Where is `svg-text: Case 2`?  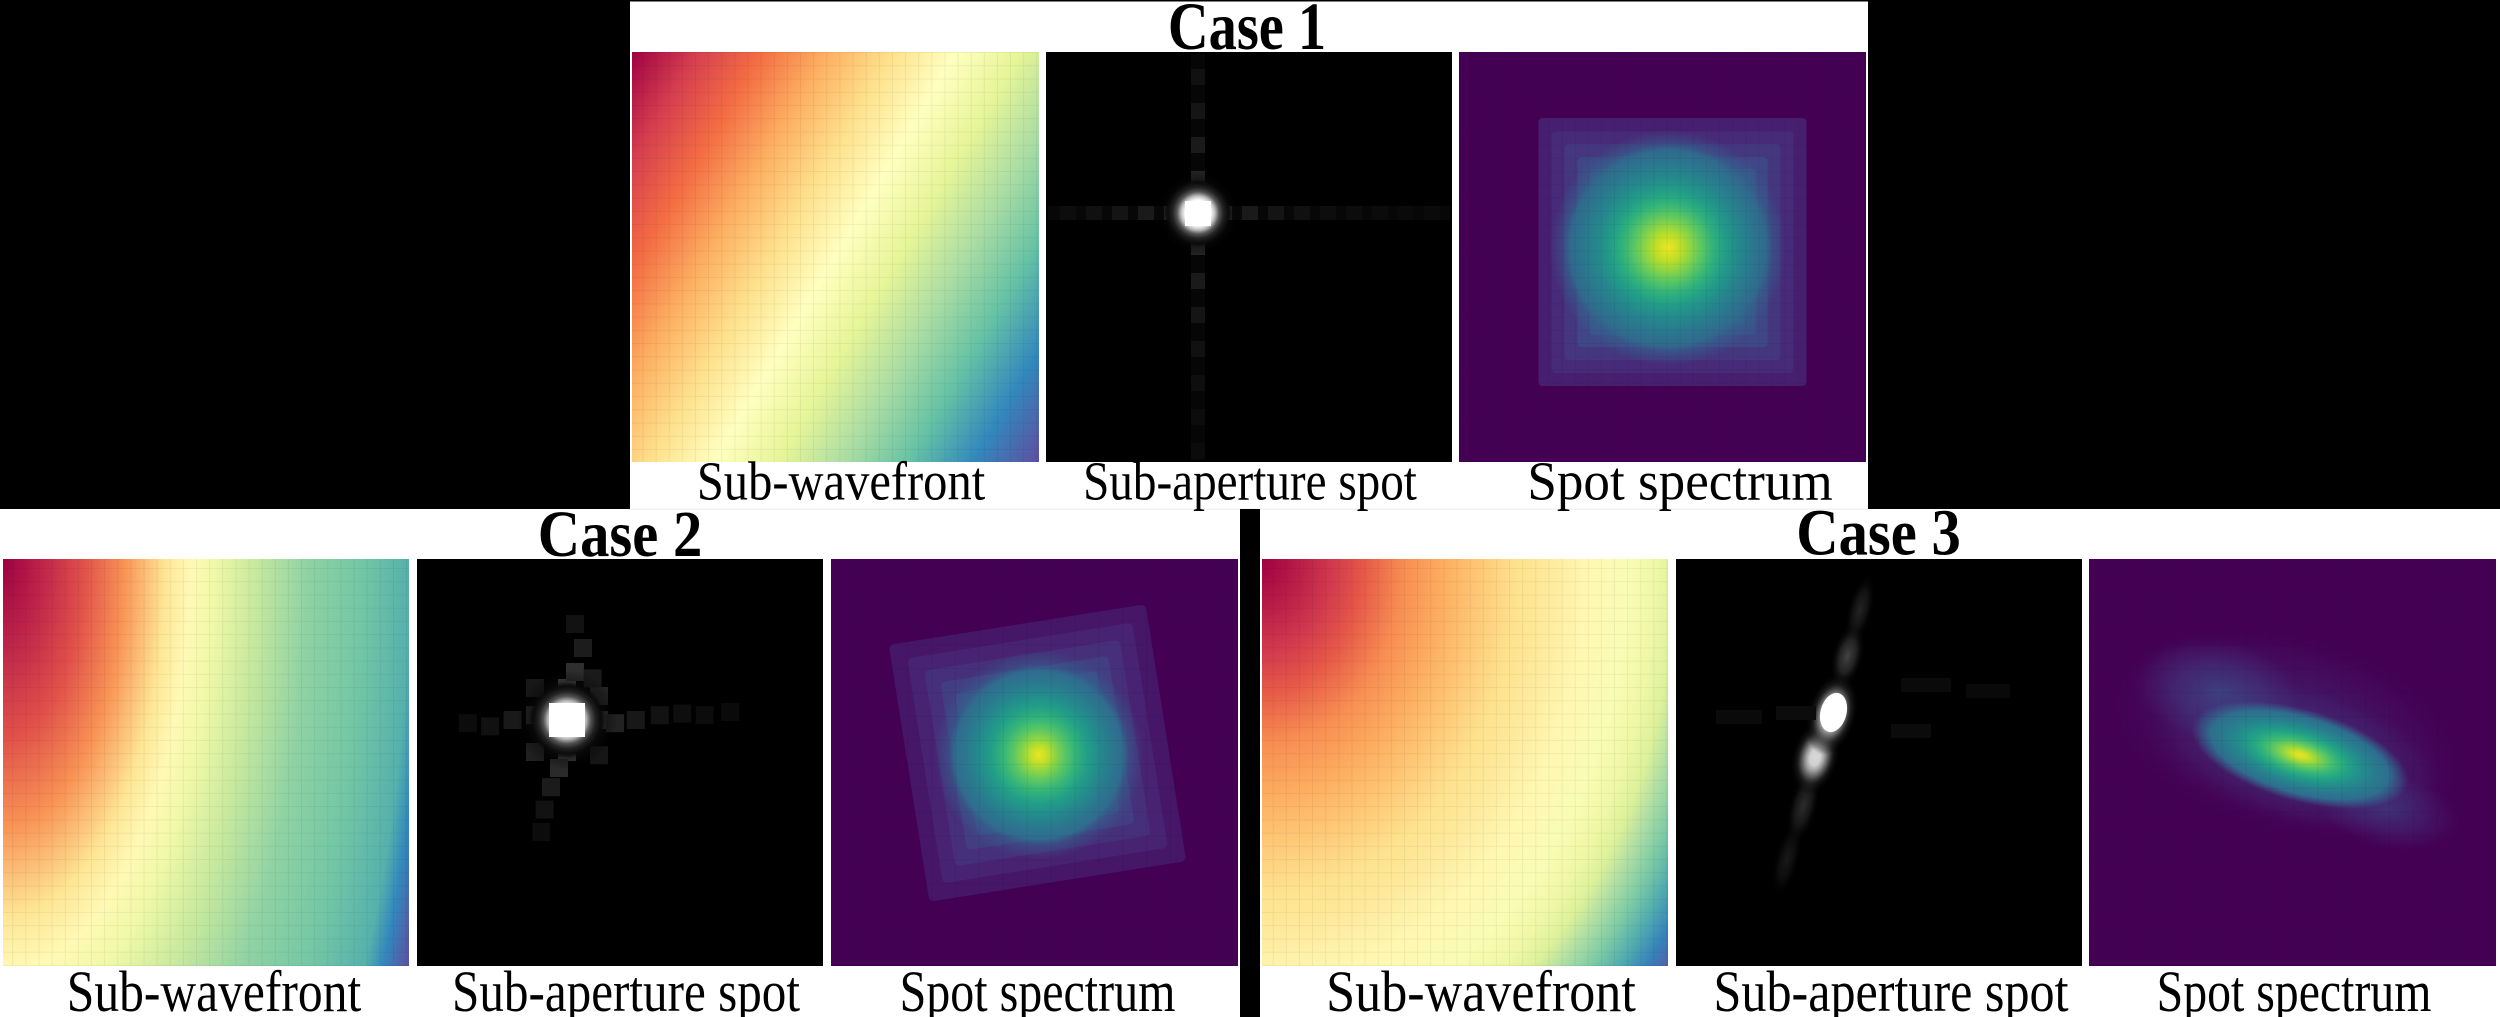
svg-text: Case 2 is located at coordinates (620, 534).